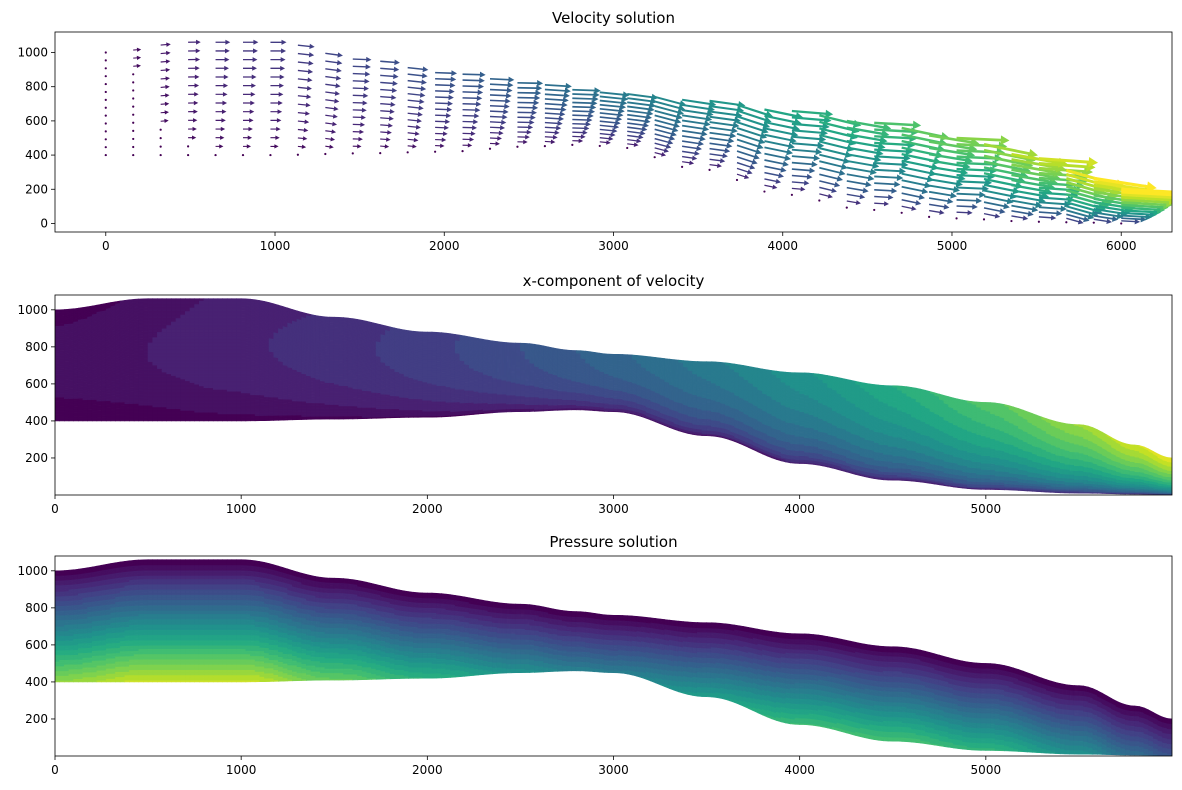 The image size is (1182, 790). What do you see at coordinates (952, 246) in the screenshot?
I see `x-tick-label: 5000` at bounding box center [952, 246].